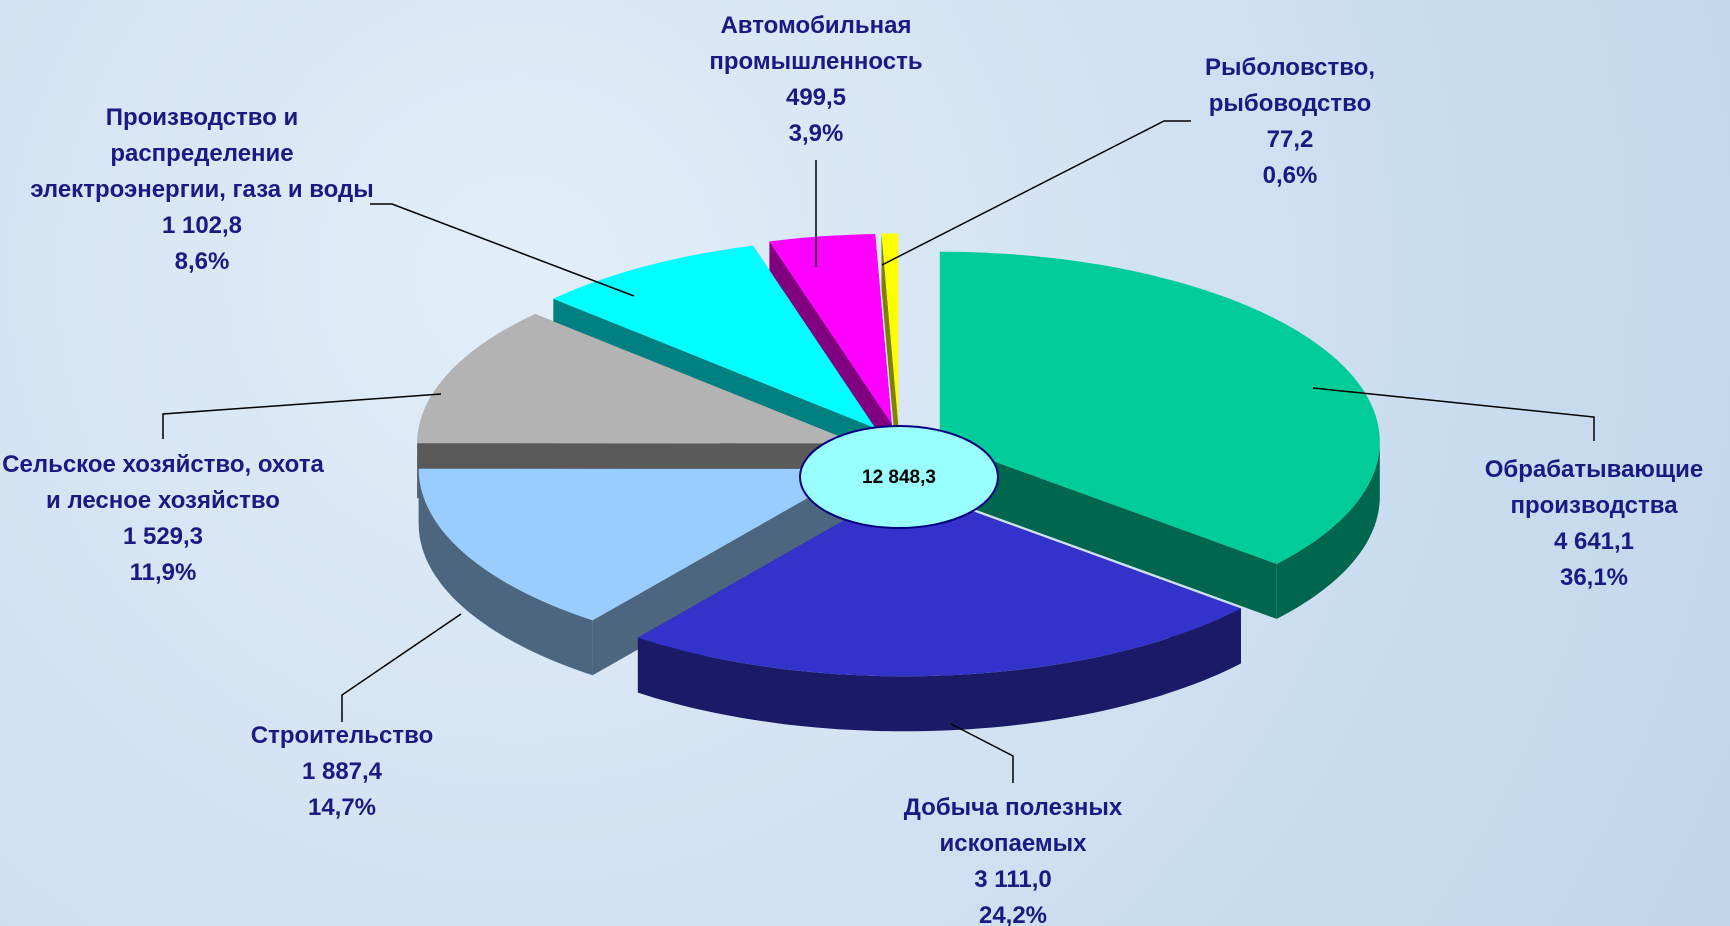  Describe the element at coordinates (342, 807) in the screenshot. I see `percent-label: 14,7%` at that location.